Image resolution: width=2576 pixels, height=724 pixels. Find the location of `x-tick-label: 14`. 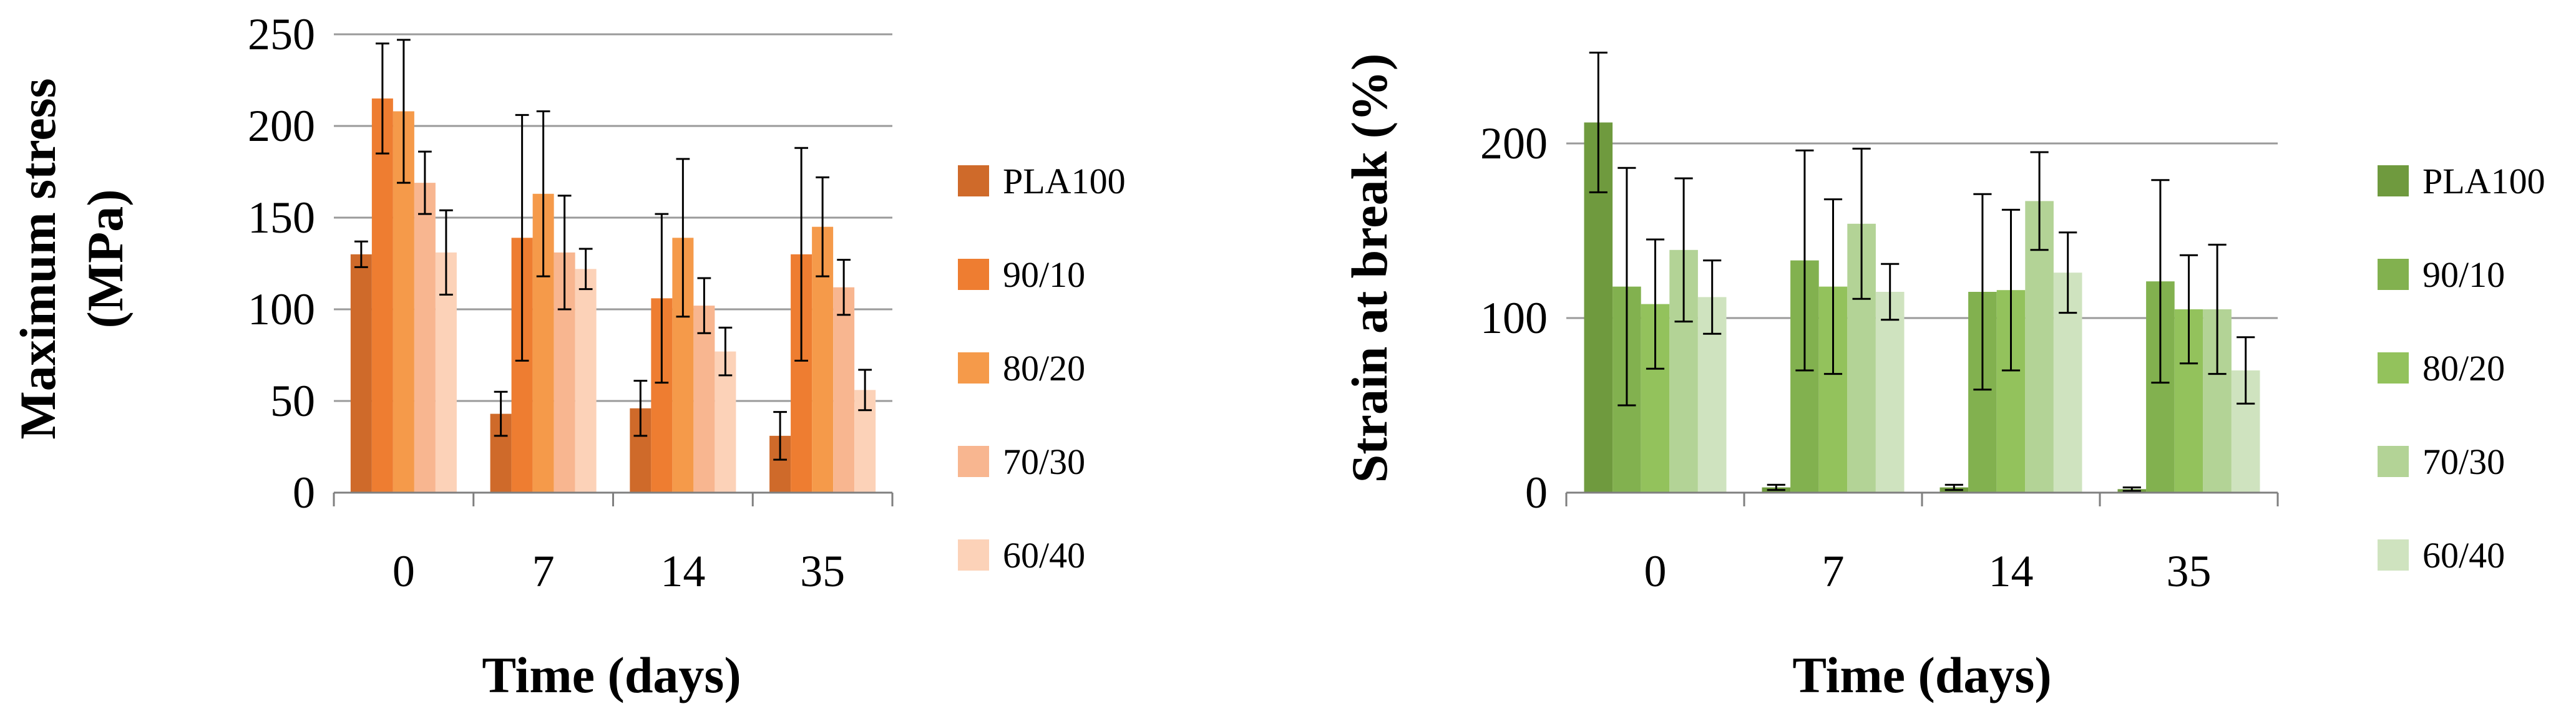

x-tick-label: 14 is located at coordinates (2011, 571).